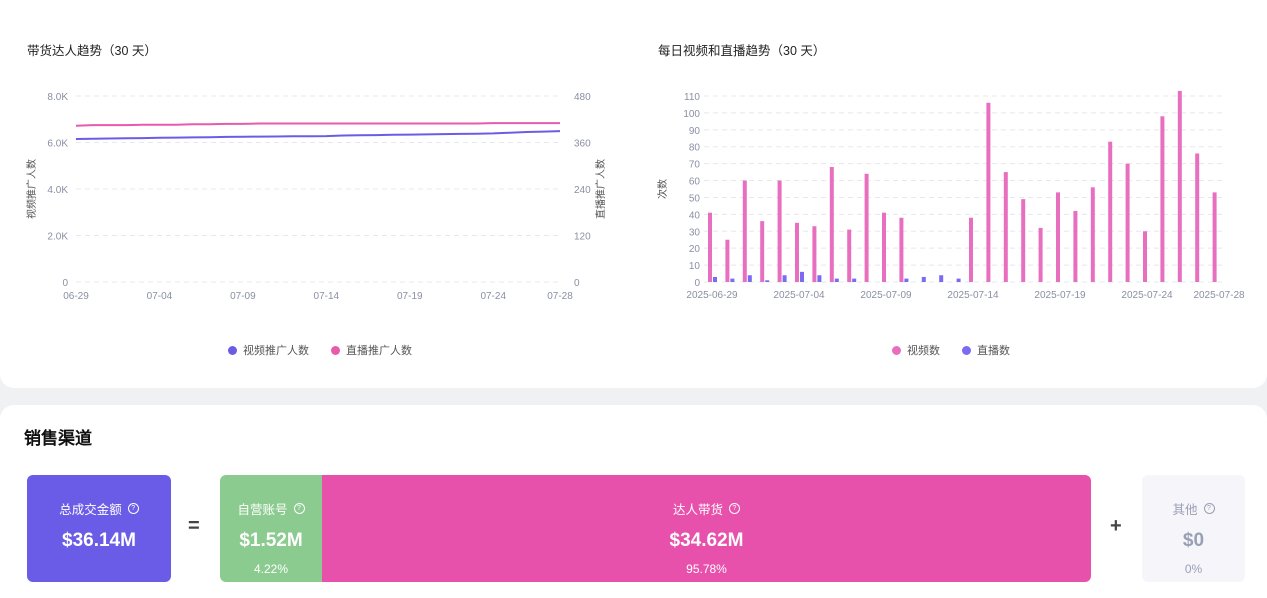  Describe the element at coordinates (582, 190) in the screenshot. I see `y2-tick-label: 240` at that location.